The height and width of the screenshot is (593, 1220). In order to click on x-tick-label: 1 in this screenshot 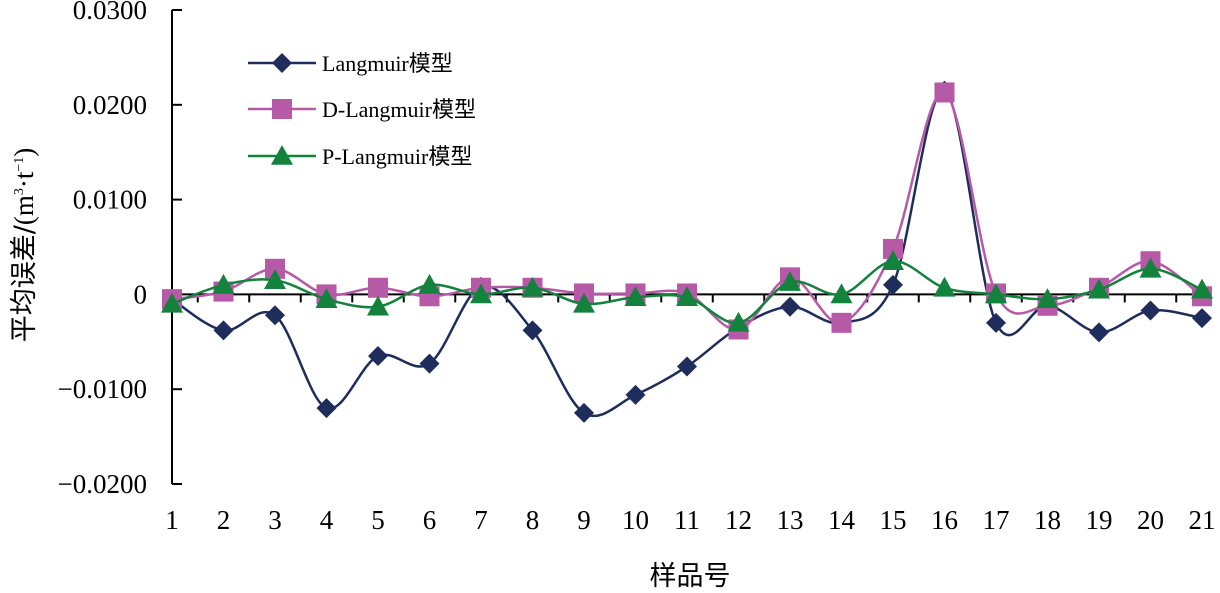, I will do `click(172, 520)`.